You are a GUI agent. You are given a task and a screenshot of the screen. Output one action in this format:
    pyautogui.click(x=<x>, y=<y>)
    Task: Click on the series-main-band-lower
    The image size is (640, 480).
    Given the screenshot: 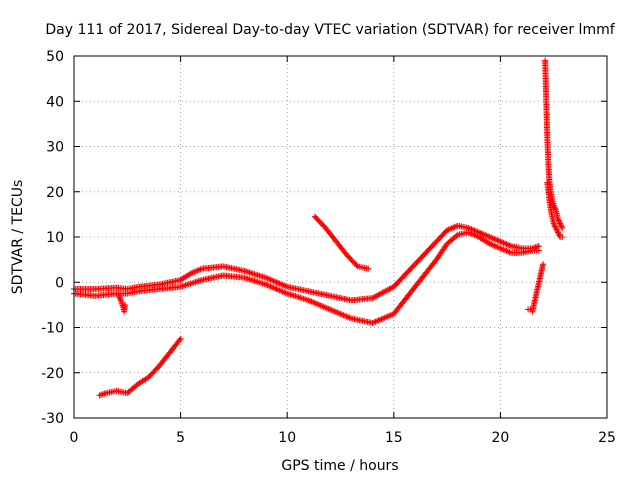 What is the action you would take?
    pyautogui.click(x=306, y=277)
    